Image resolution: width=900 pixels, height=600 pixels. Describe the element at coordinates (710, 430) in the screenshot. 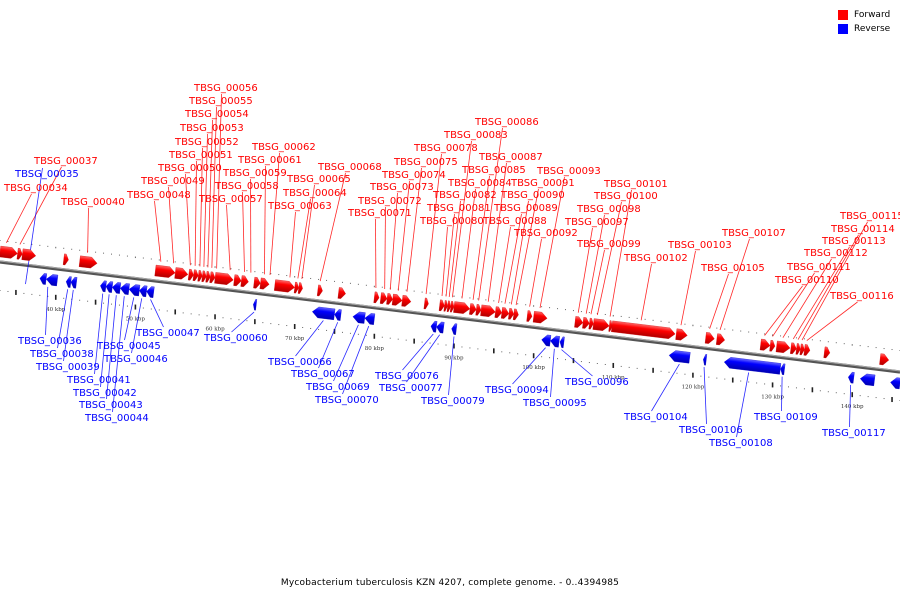

I see `feature-label: TBSG_00106` at that location.